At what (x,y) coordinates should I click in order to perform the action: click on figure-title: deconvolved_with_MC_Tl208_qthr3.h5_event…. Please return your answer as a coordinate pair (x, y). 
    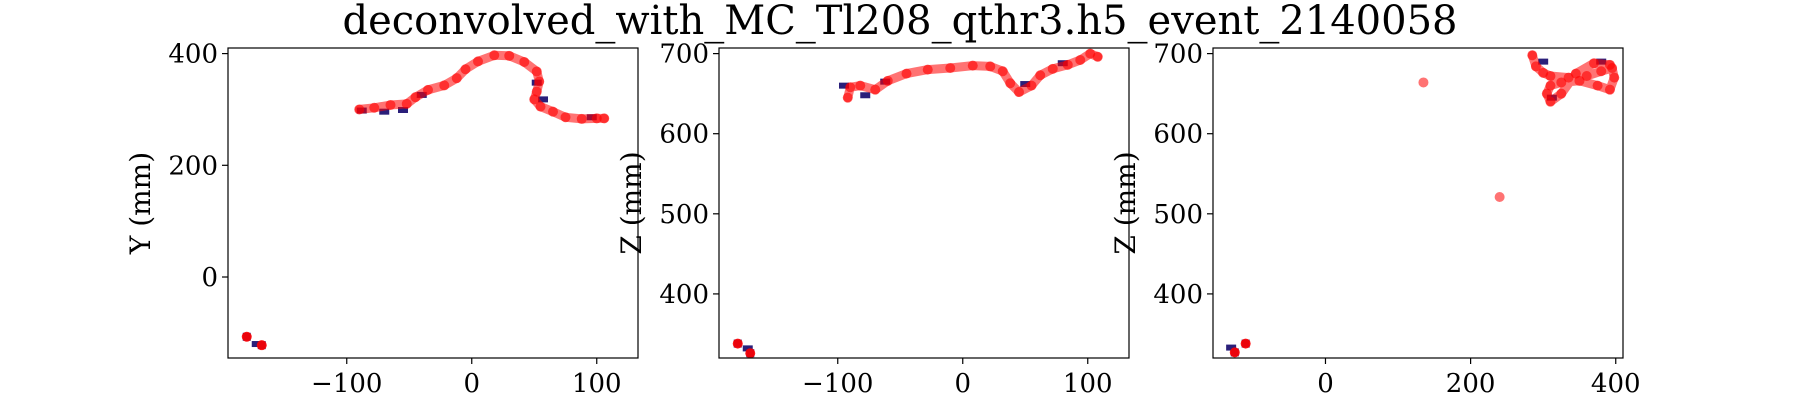
    Looking at the image, I should click on (900, 22).